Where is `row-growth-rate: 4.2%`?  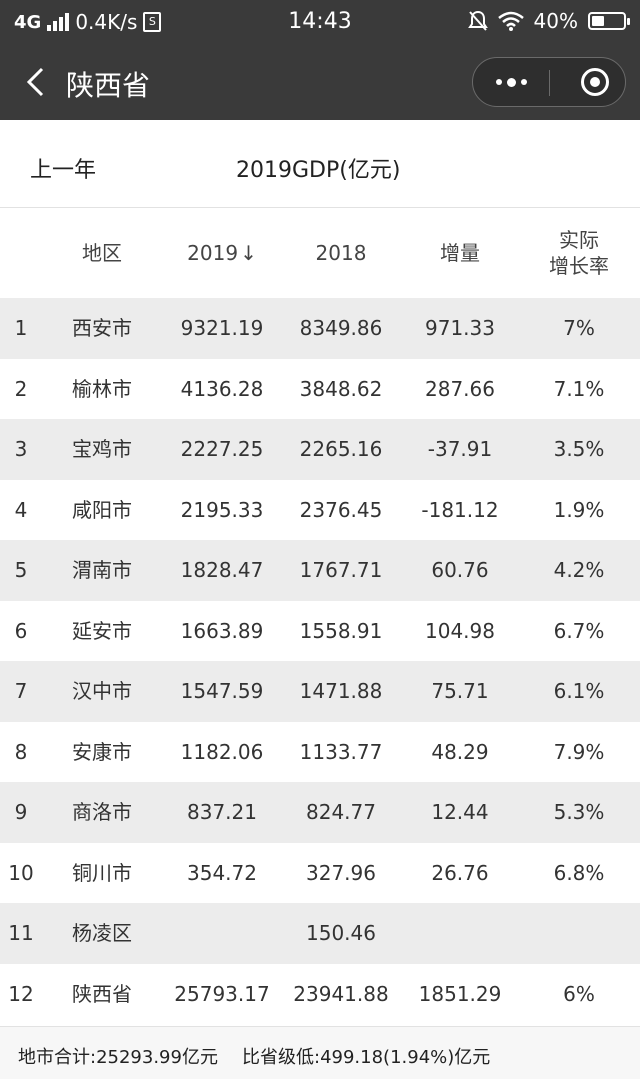 row-growth-rate: 4.2% is located at coordinates (579, 570).